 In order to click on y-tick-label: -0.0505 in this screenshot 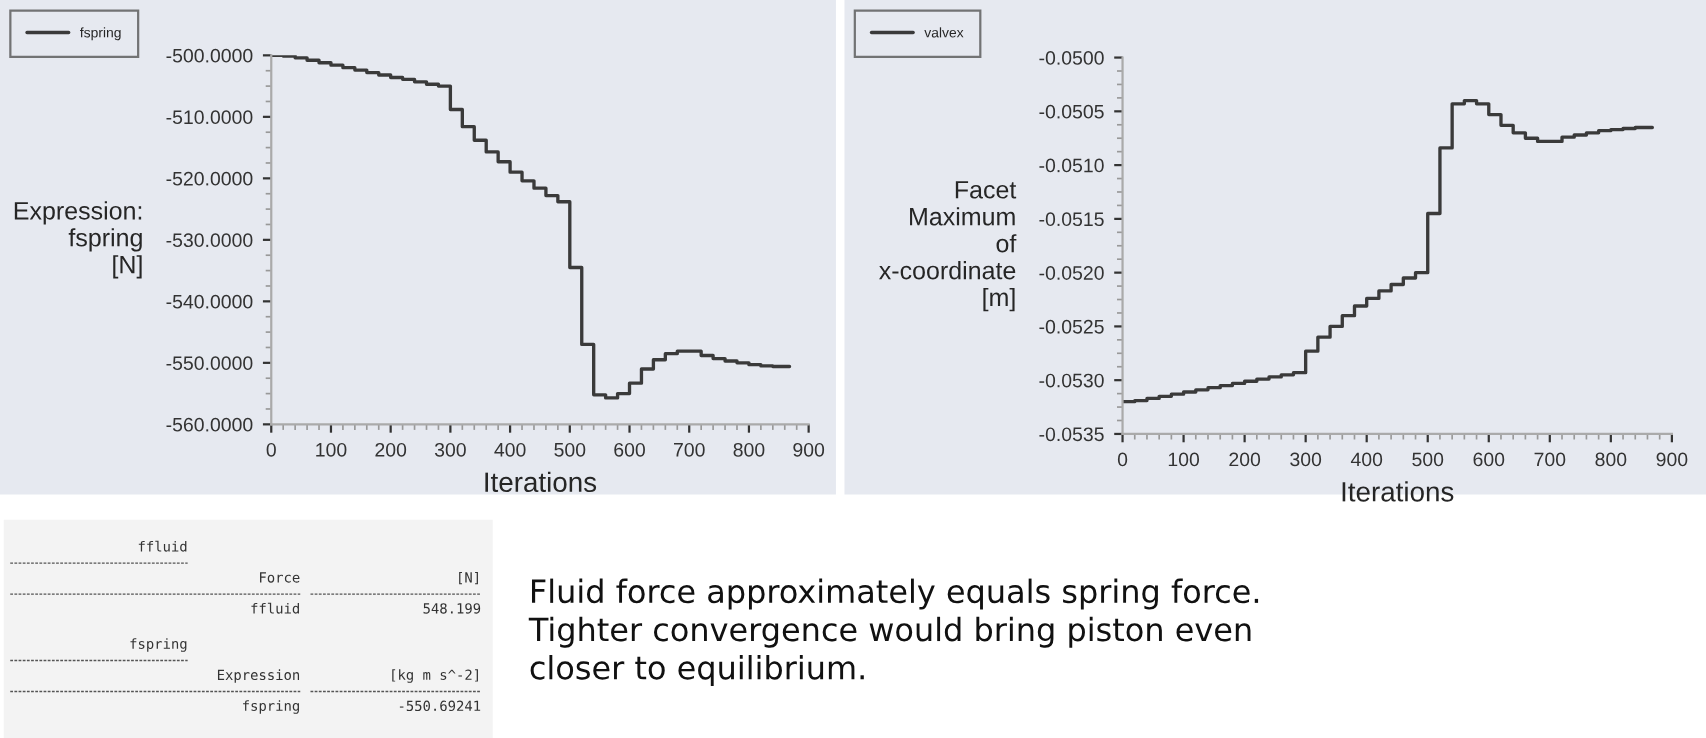, I will do `click(1071, 111)`.